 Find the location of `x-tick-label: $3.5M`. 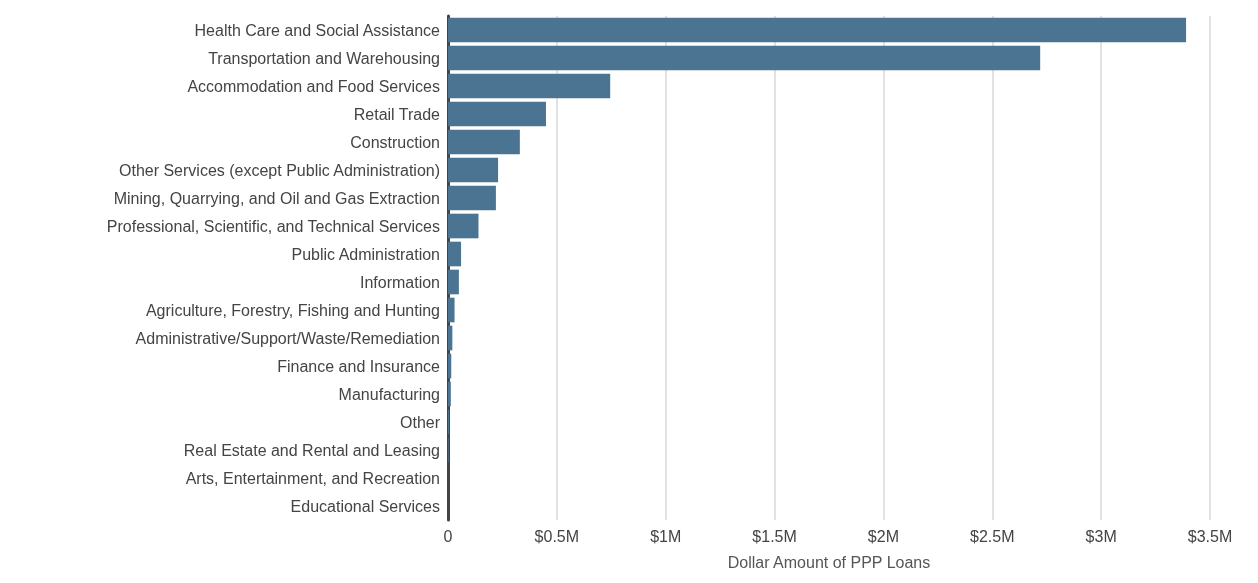

x-tick-label: $3.5M is located at coordinates (1210, 536).